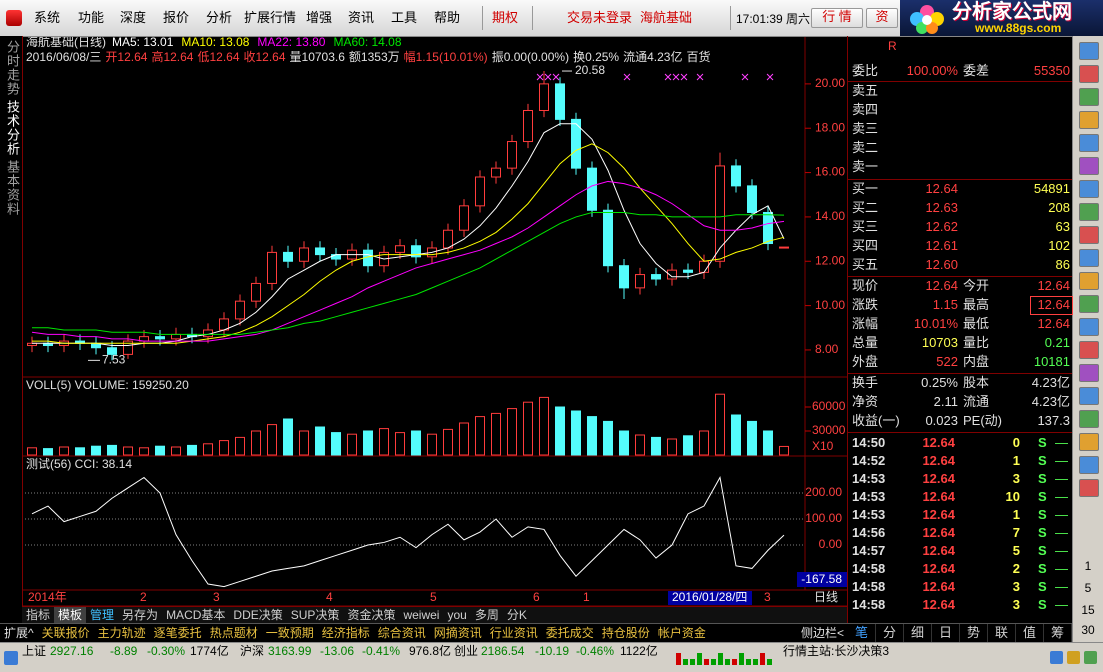 The image size is (1103, 672). Describe the element at coordinates (1088, 588) in the screenshot. I see `period-button: 5` at that location.